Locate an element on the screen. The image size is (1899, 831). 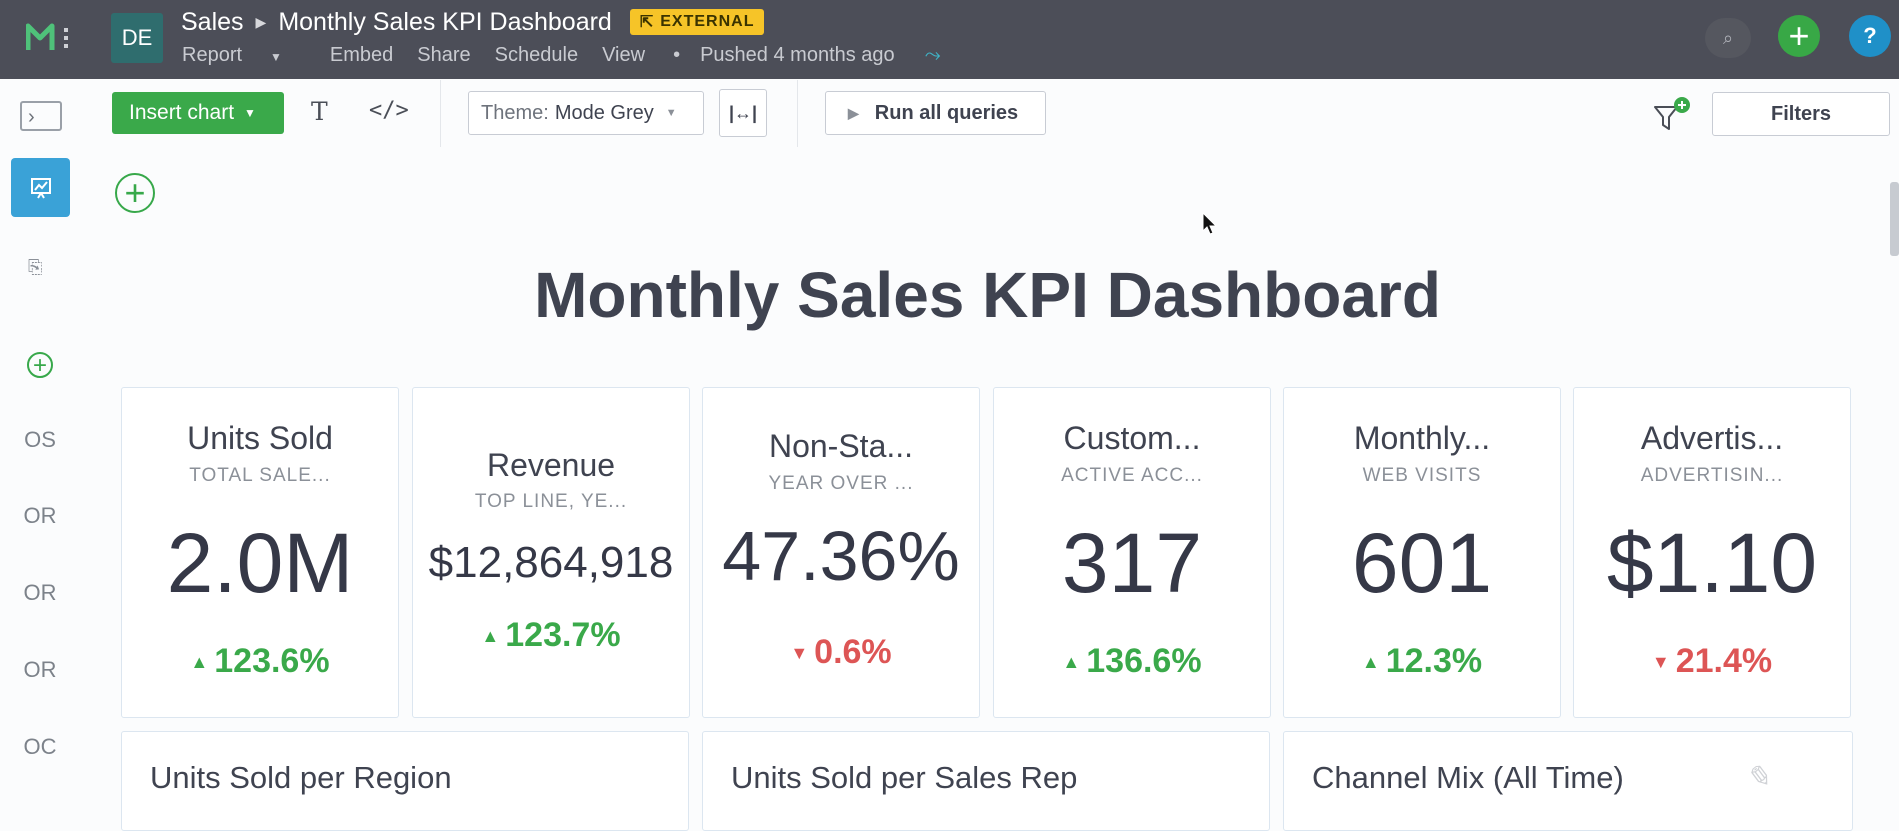
chart-title: Units Sold per Sales Rep is located at coordinates (904, 777).